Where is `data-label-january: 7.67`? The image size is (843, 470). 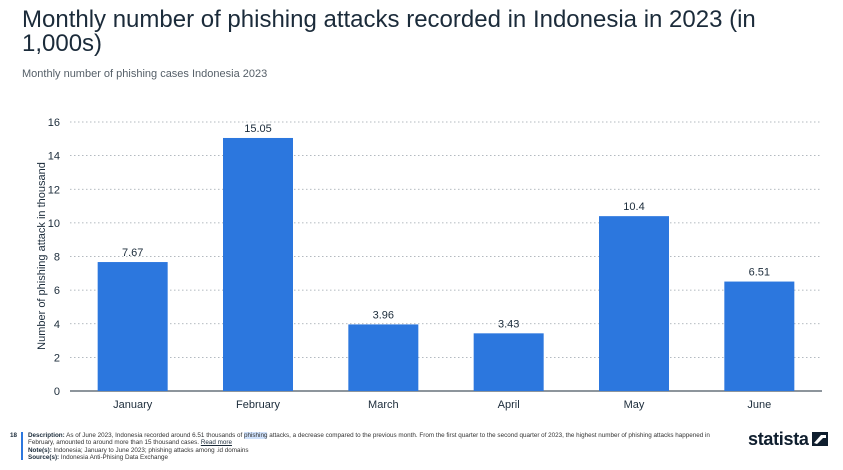
data-label-january: 7.67 is located at coordinates (132, 253).